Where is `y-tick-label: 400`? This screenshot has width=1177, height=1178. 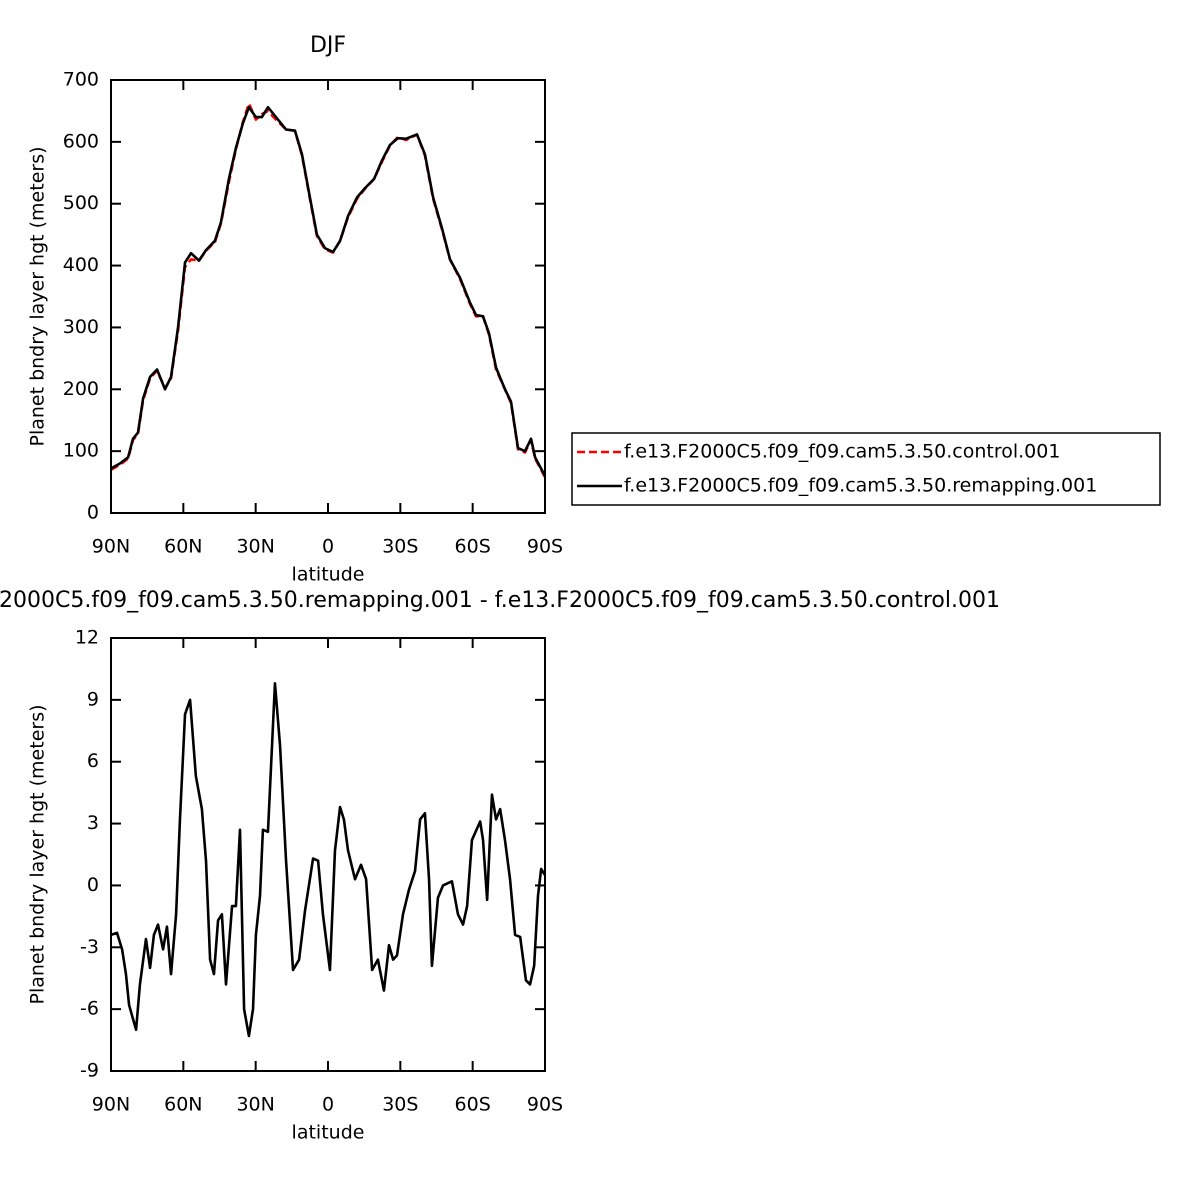 y-tick-label: 400 is located at coordinates (81, 265).